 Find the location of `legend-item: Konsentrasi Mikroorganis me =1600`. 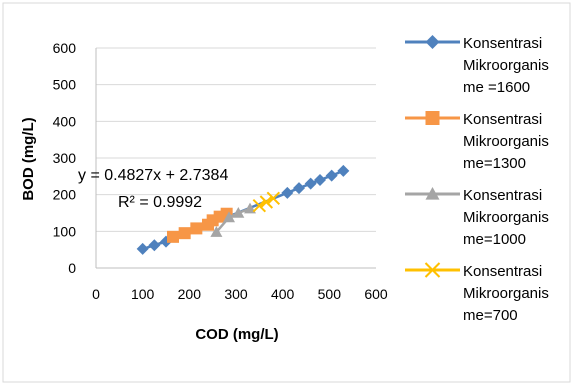

legend-item: Konsentrasi Mikroorganis me =1600 is located at coordinates (477, 65).